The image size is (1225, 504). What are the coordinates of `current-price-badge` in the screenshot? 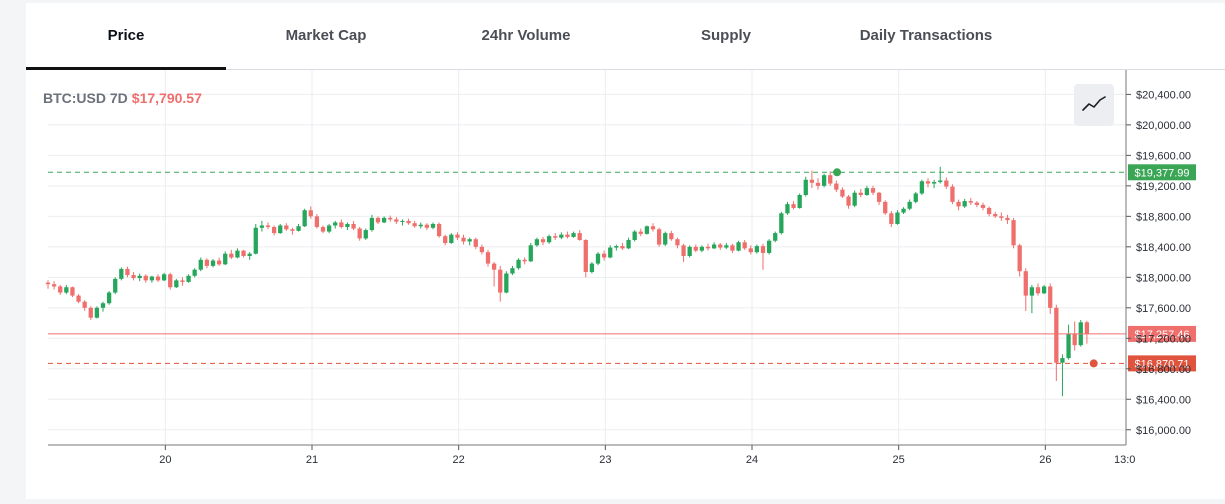 It's located at (1162, 333).